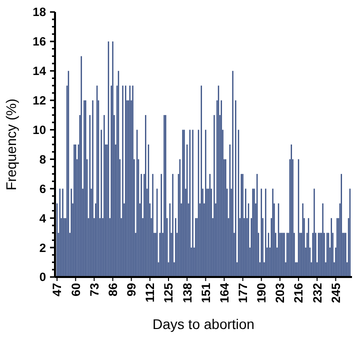 The image size is (364, 339). I want to click on x-tick-label: 216, so click(299, 293).